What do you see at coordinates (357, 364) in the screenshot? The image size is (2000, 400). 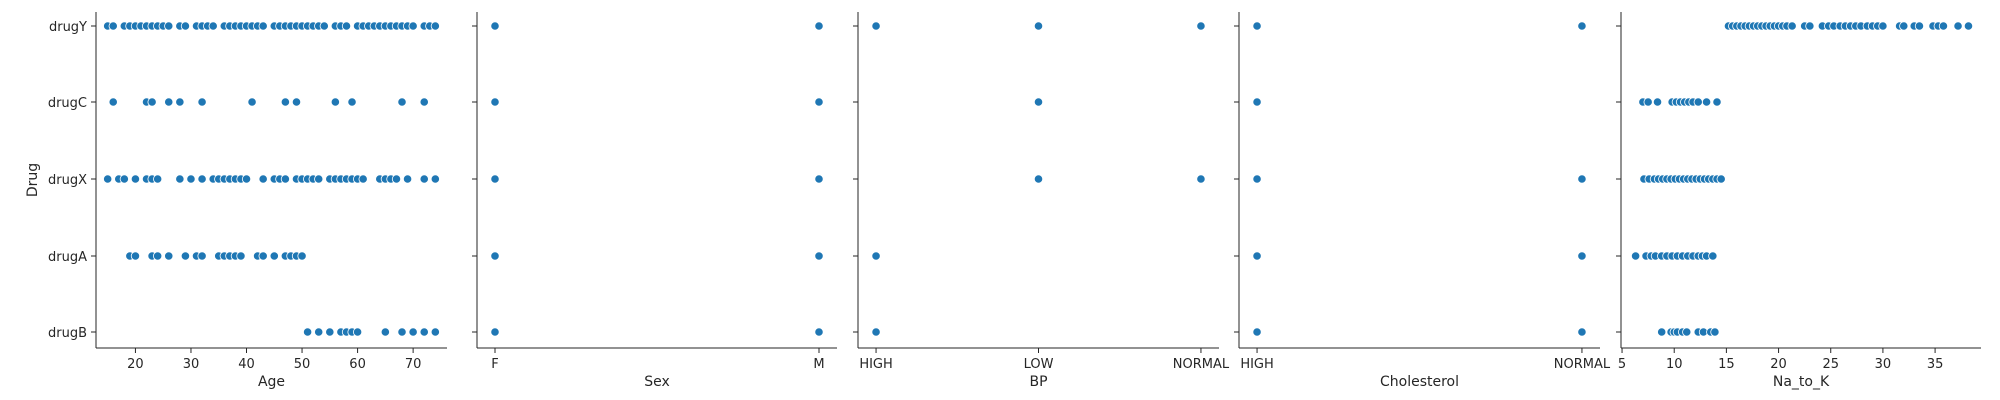 I see `x-tick-label: 60` at bounding box center [357, 364].